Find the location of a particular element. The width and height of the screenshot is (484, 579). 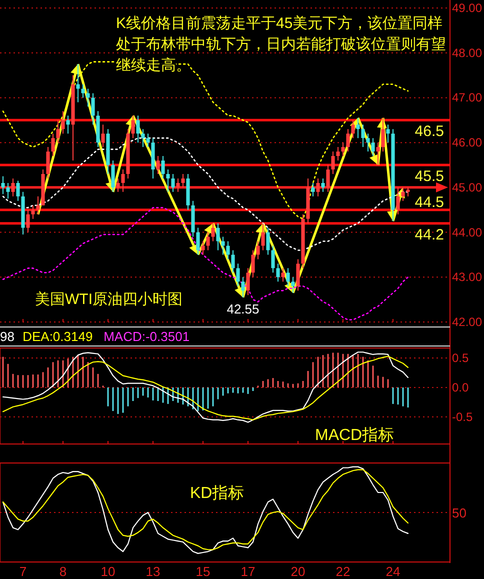

x-tick-label: 17 is located at coordinates (248, 571).